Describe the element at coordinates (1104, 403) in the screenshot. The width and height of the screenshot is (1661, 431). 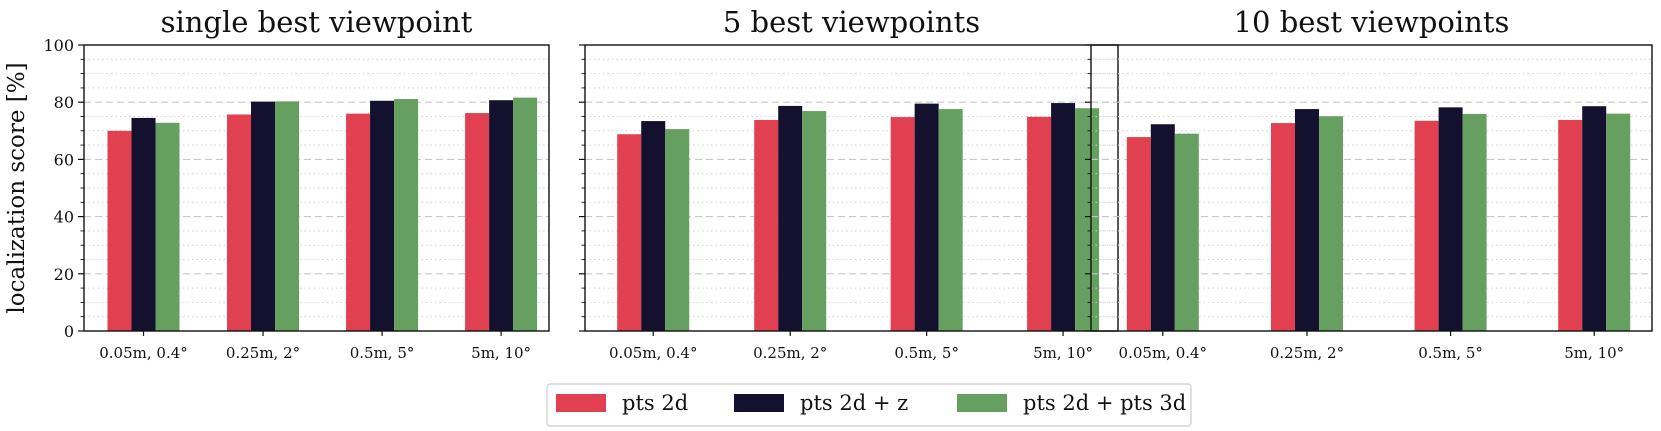
I see `legend-label: pts 2d + pts 3d` at that location.